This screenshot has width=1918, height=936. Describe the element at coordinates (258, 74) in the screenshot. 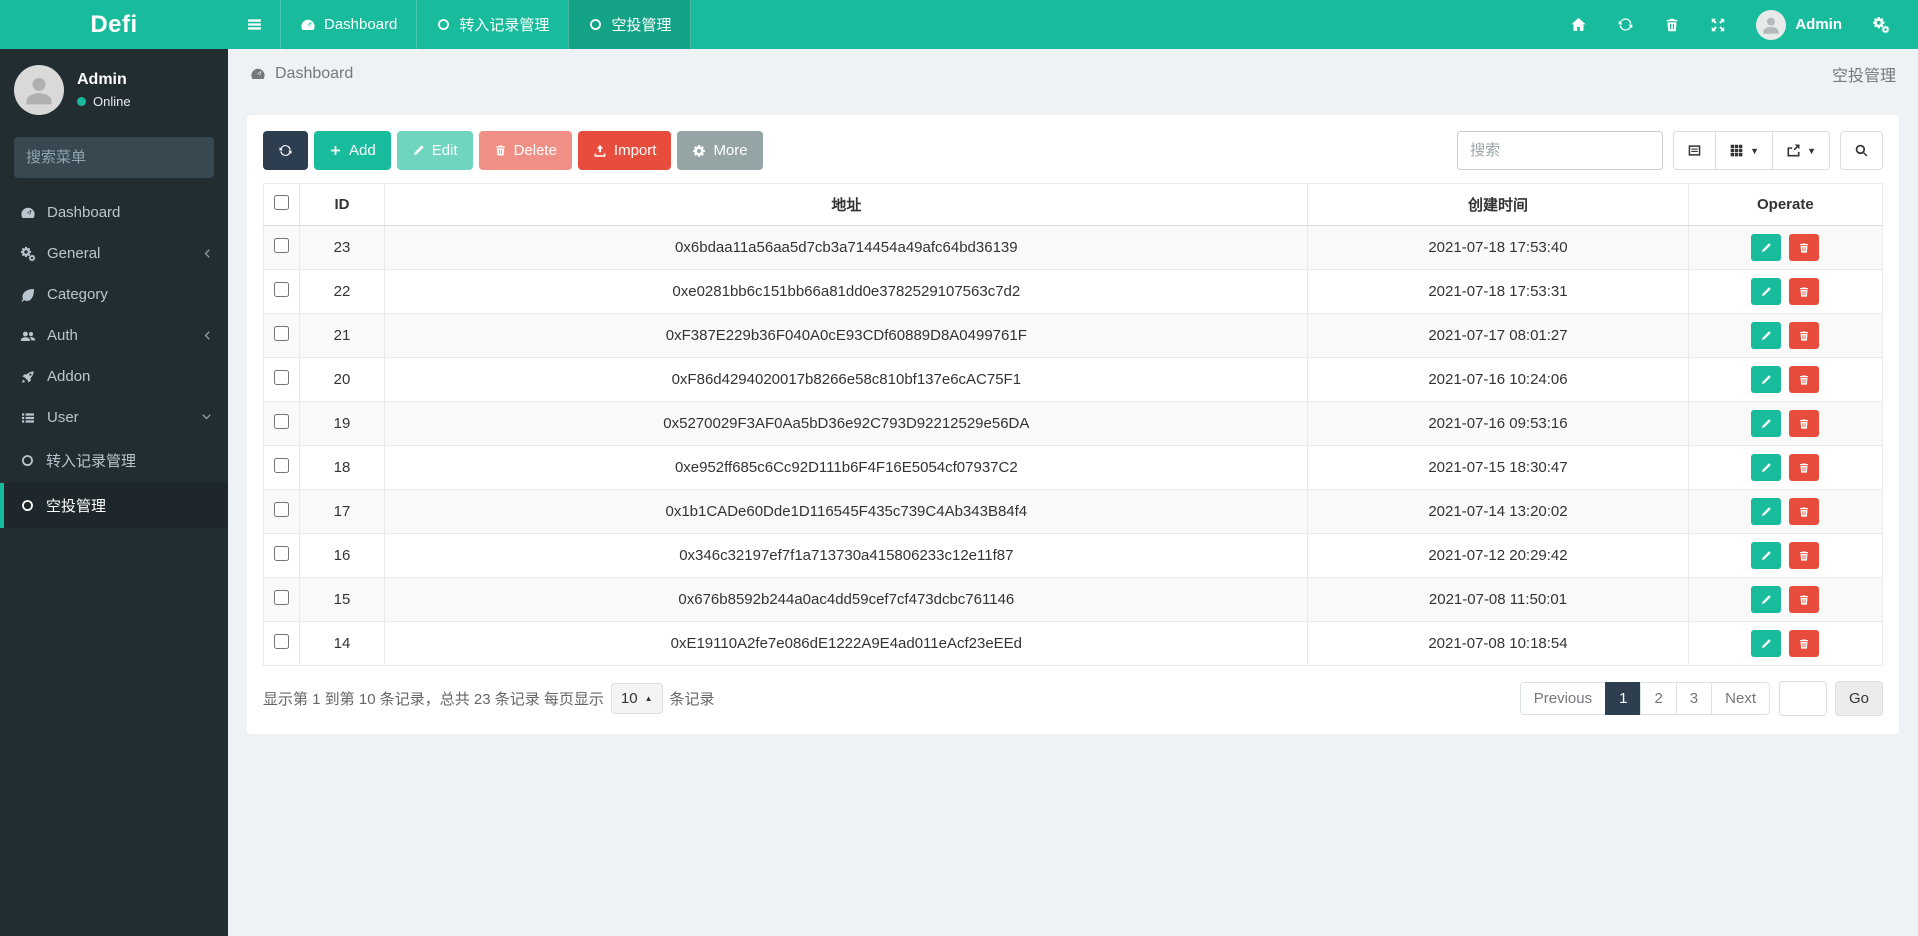

I see `gauge-icon` at that location.